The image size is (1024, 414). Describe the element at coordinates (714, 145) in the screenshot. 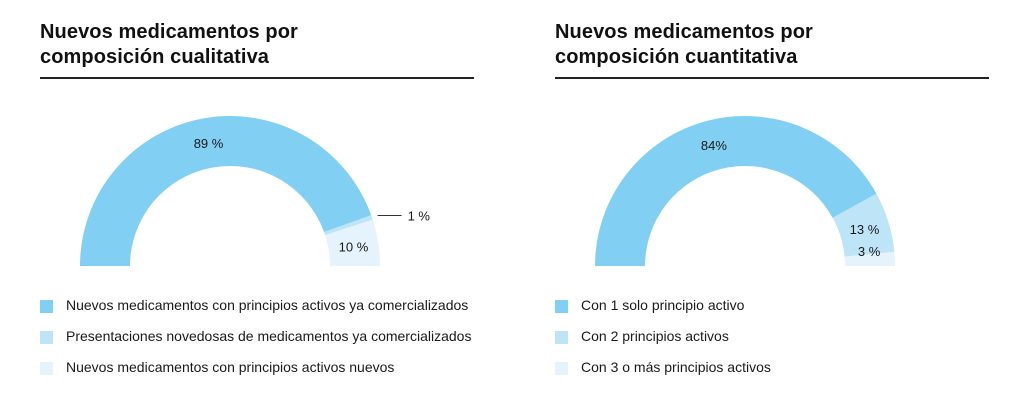

I see `segment-value-label: 84%` at that location.